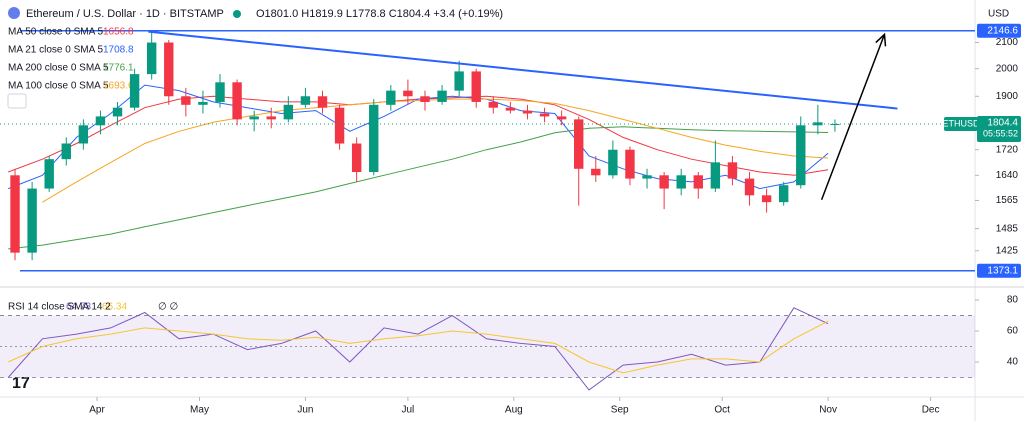 This screenshot has height=421, width=1024. I want to click on legend-value: 1708.8, so click(118, 50).